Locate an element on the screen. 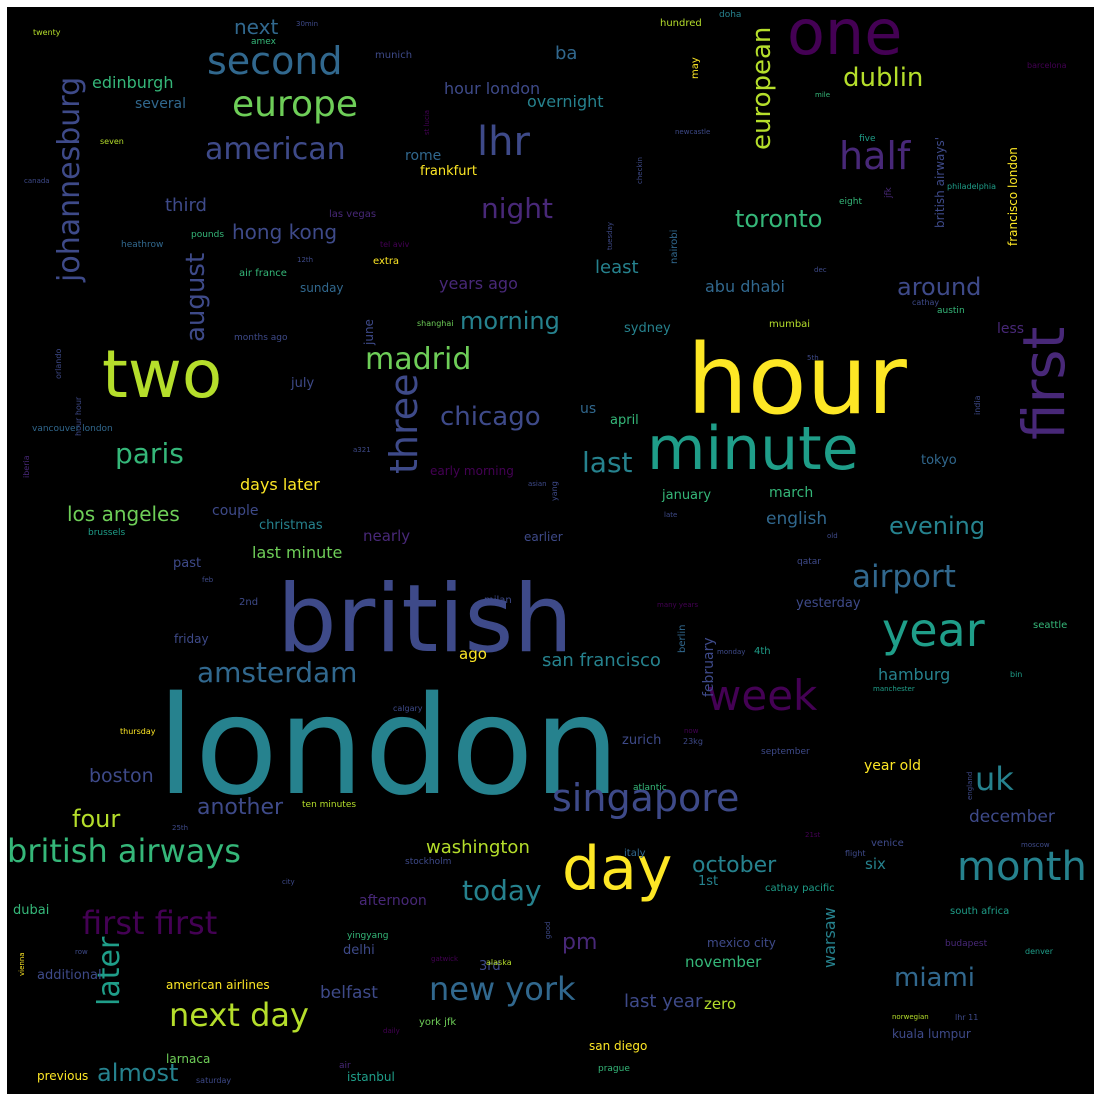  word: zero is located at coordinates (720, 1004).